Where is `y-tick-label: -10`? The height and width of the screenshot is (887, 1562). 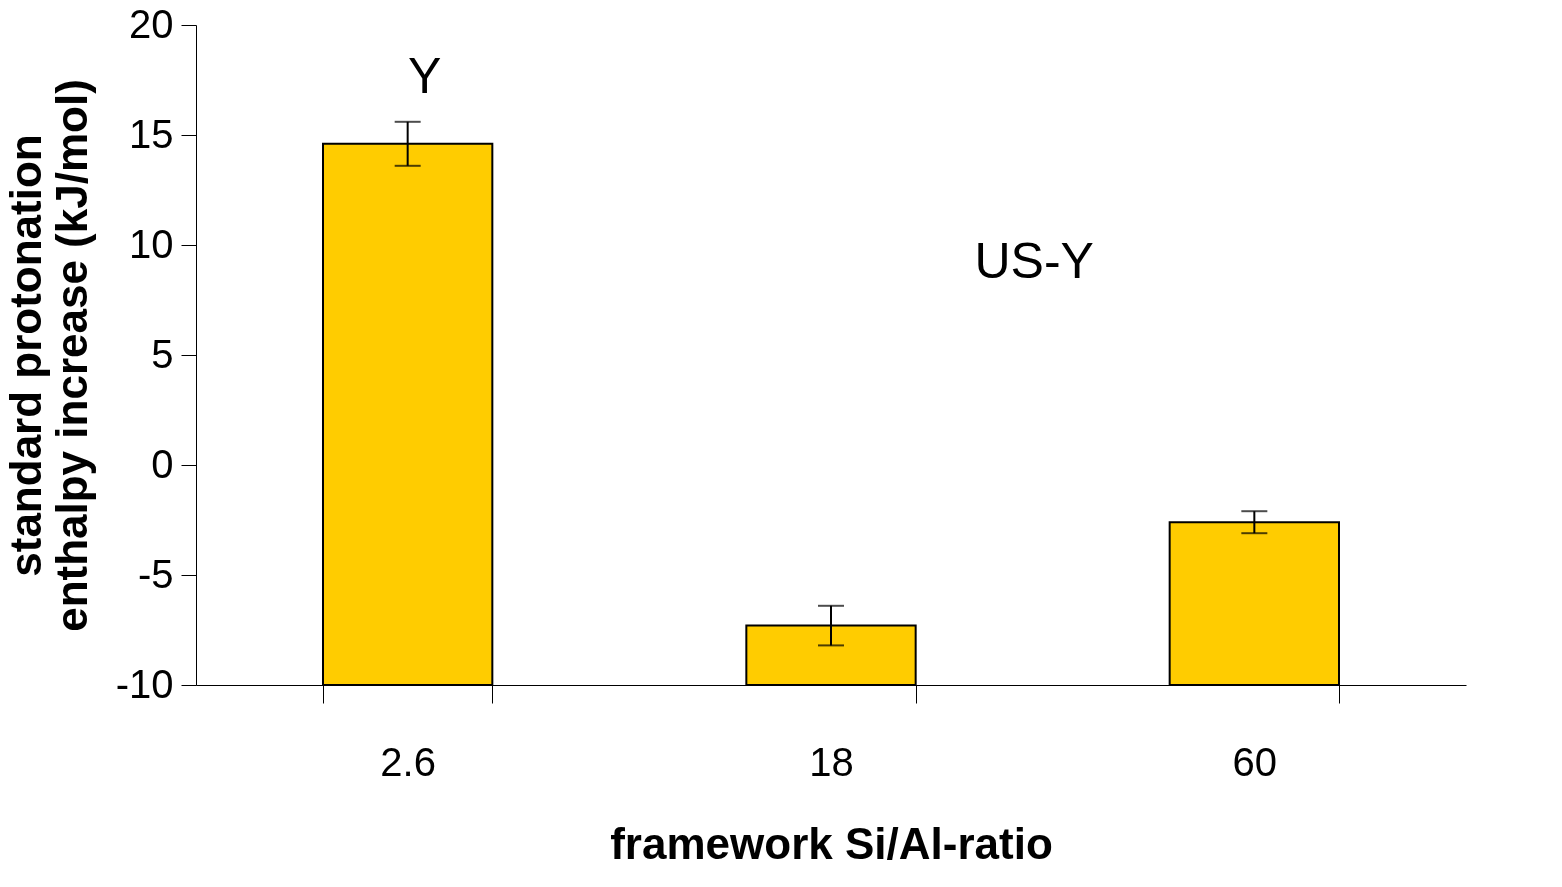
y-tick-label: -10 is located at coordinates (144, 683).